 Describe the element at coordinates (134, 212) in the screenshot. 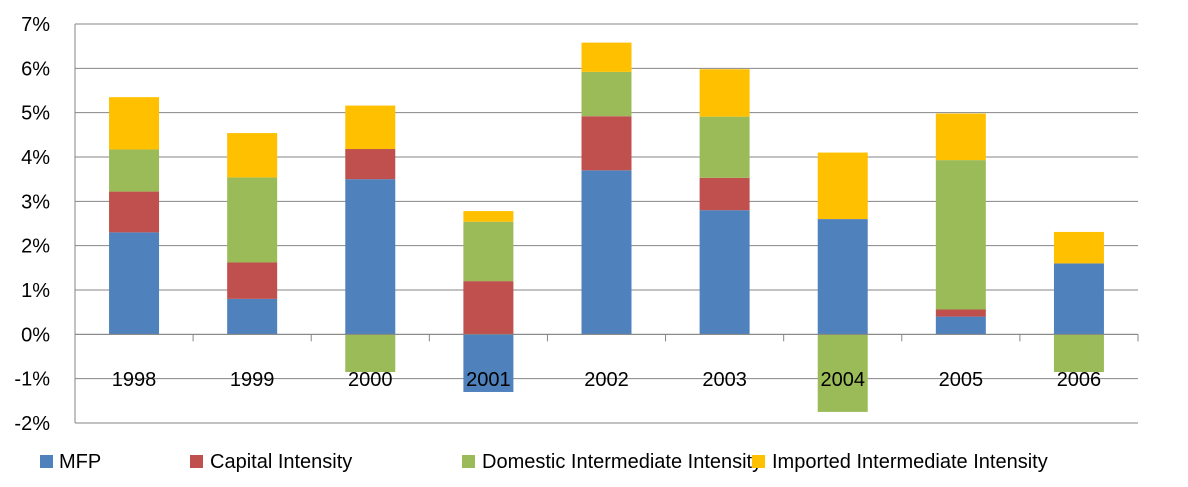

I see `bar-capital-intensity-1998` at that location.